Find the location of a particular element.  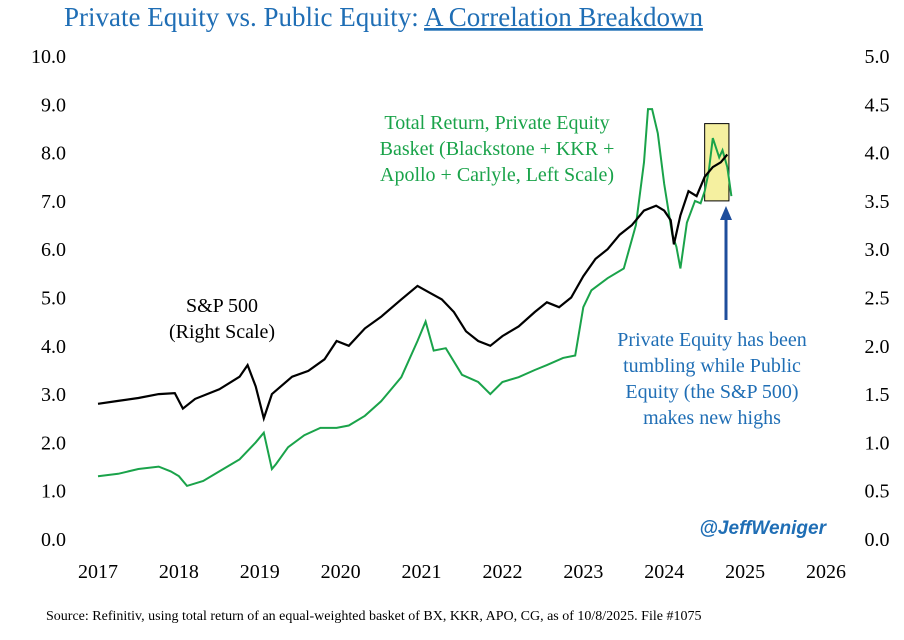

chart-title-link: A Correlation Breakdown is located at coordinates (563, 17).